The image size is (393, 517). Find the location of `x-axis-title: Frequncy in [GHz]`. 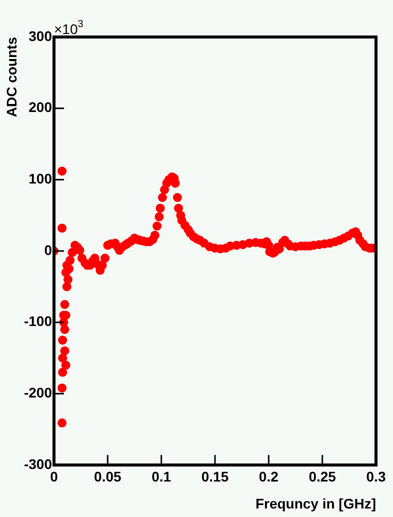

x-axis-title: Frequncy in [GHz] is located at coordinates (315, 503).